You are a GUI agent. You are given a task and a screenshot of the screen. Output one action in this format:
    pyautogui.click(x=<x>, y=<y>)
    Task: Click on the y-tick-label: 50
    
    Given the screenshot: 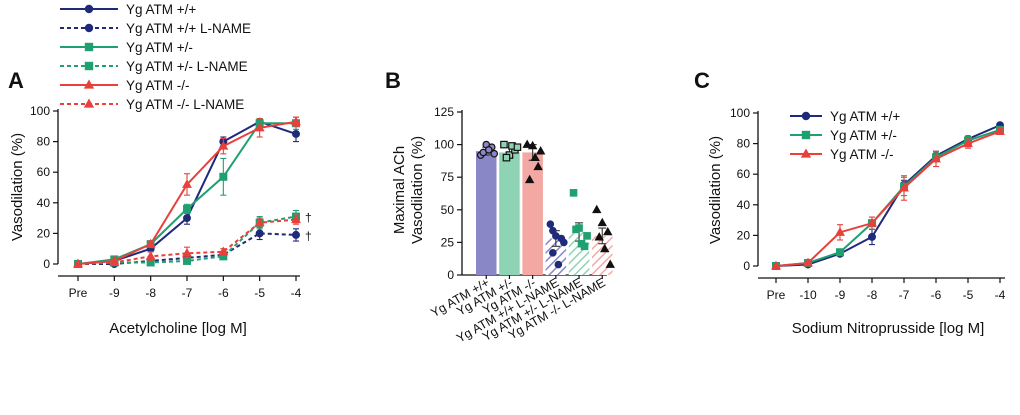 What is the action you would take?
    pyautogui.click(x=448, y=210)
    